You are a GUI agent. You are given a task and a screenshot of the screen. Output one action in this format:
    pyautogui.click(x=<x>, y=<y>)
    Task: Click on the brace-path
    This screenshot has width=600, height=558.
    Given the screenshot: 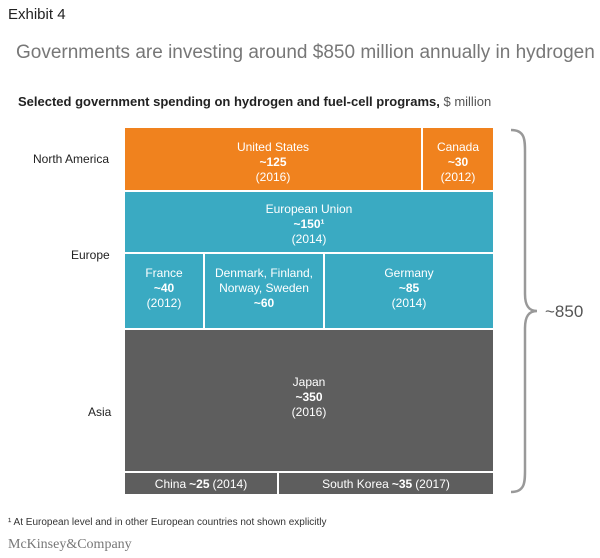 What is the action you would take?
    pyautogui.click(x=524, y=311)
    